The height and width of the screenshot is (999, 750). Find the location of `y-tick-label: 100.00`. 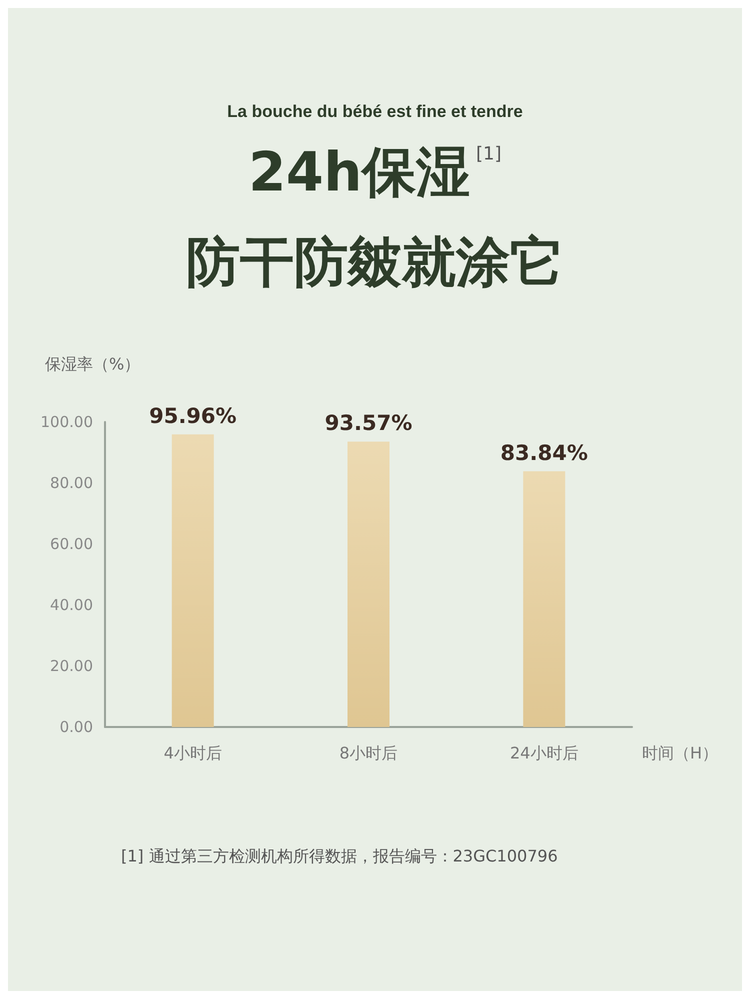

y-tick-label: 100.00 is located at coordinates (66, 422).